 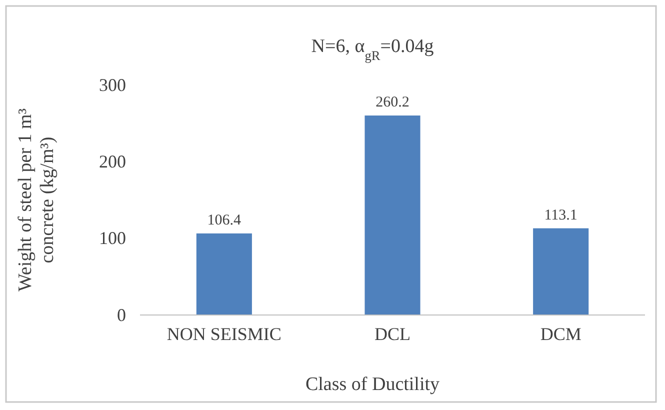 I want to click on x-tick-label: DCM, so click(x=561, y=334).